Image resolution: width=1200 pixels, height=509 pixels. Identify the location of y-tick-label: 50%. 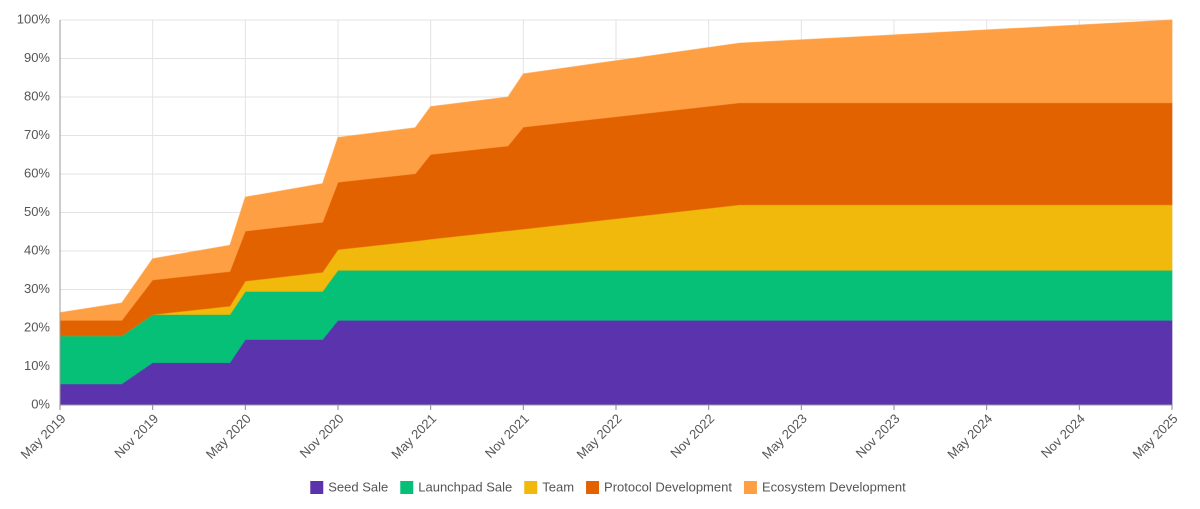
(37, 211).